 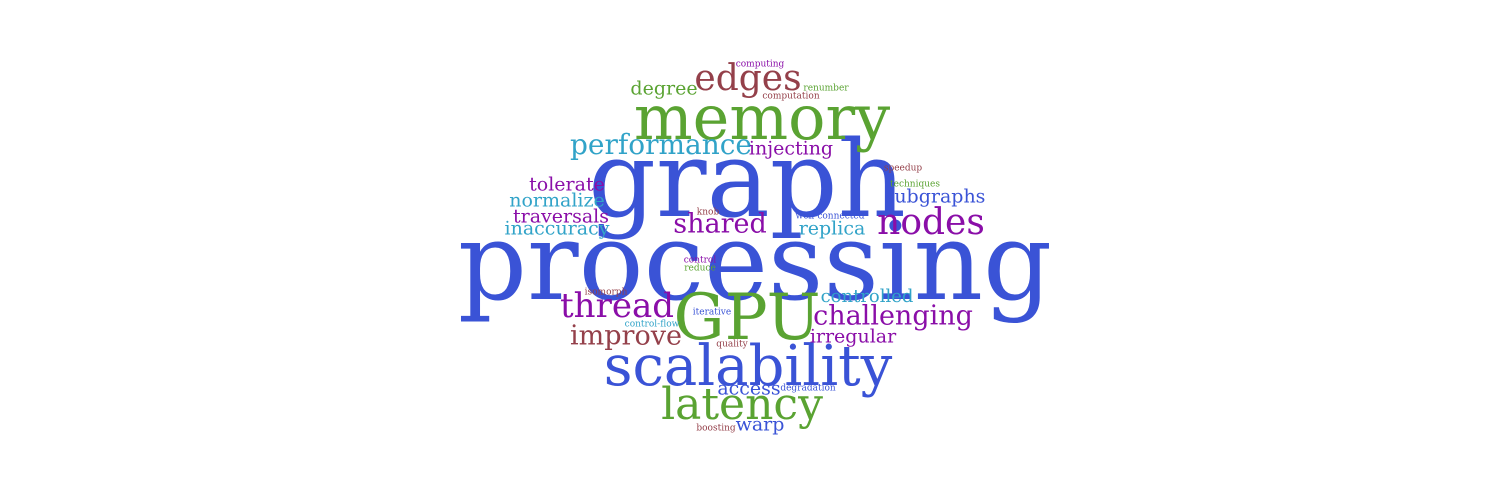 I want to click on word-injecting: injecting, so click(x=791, y=148).